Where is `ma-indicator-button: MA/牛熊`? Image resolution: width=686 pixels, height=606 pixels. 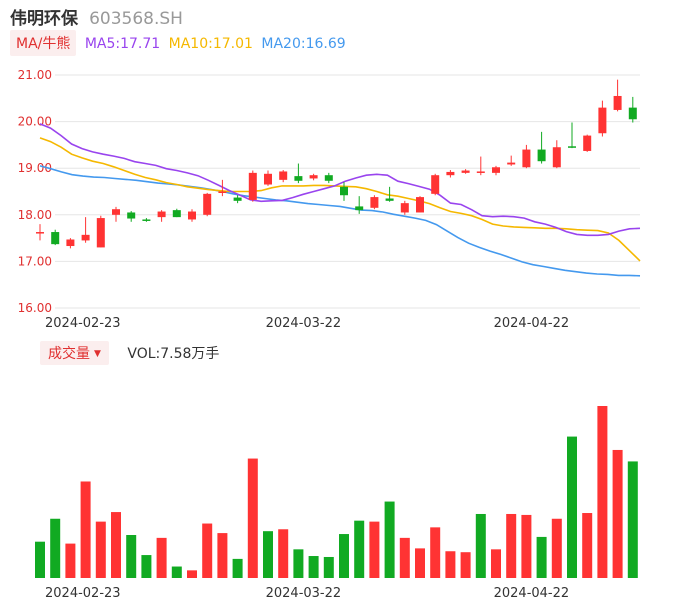
ma-indicator-button: MA/牛熊 is located at coordinates (43, 43).